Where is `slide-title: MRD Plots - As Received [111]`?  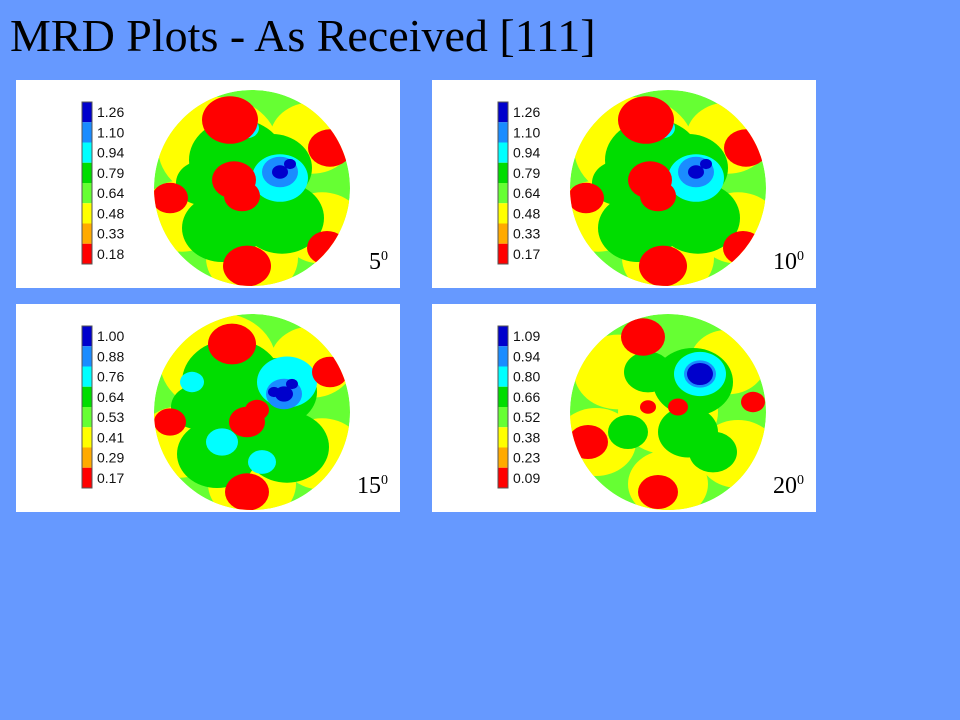 slide-title: MRD Plots - As Received [111] is located at coordinates (303, 35).